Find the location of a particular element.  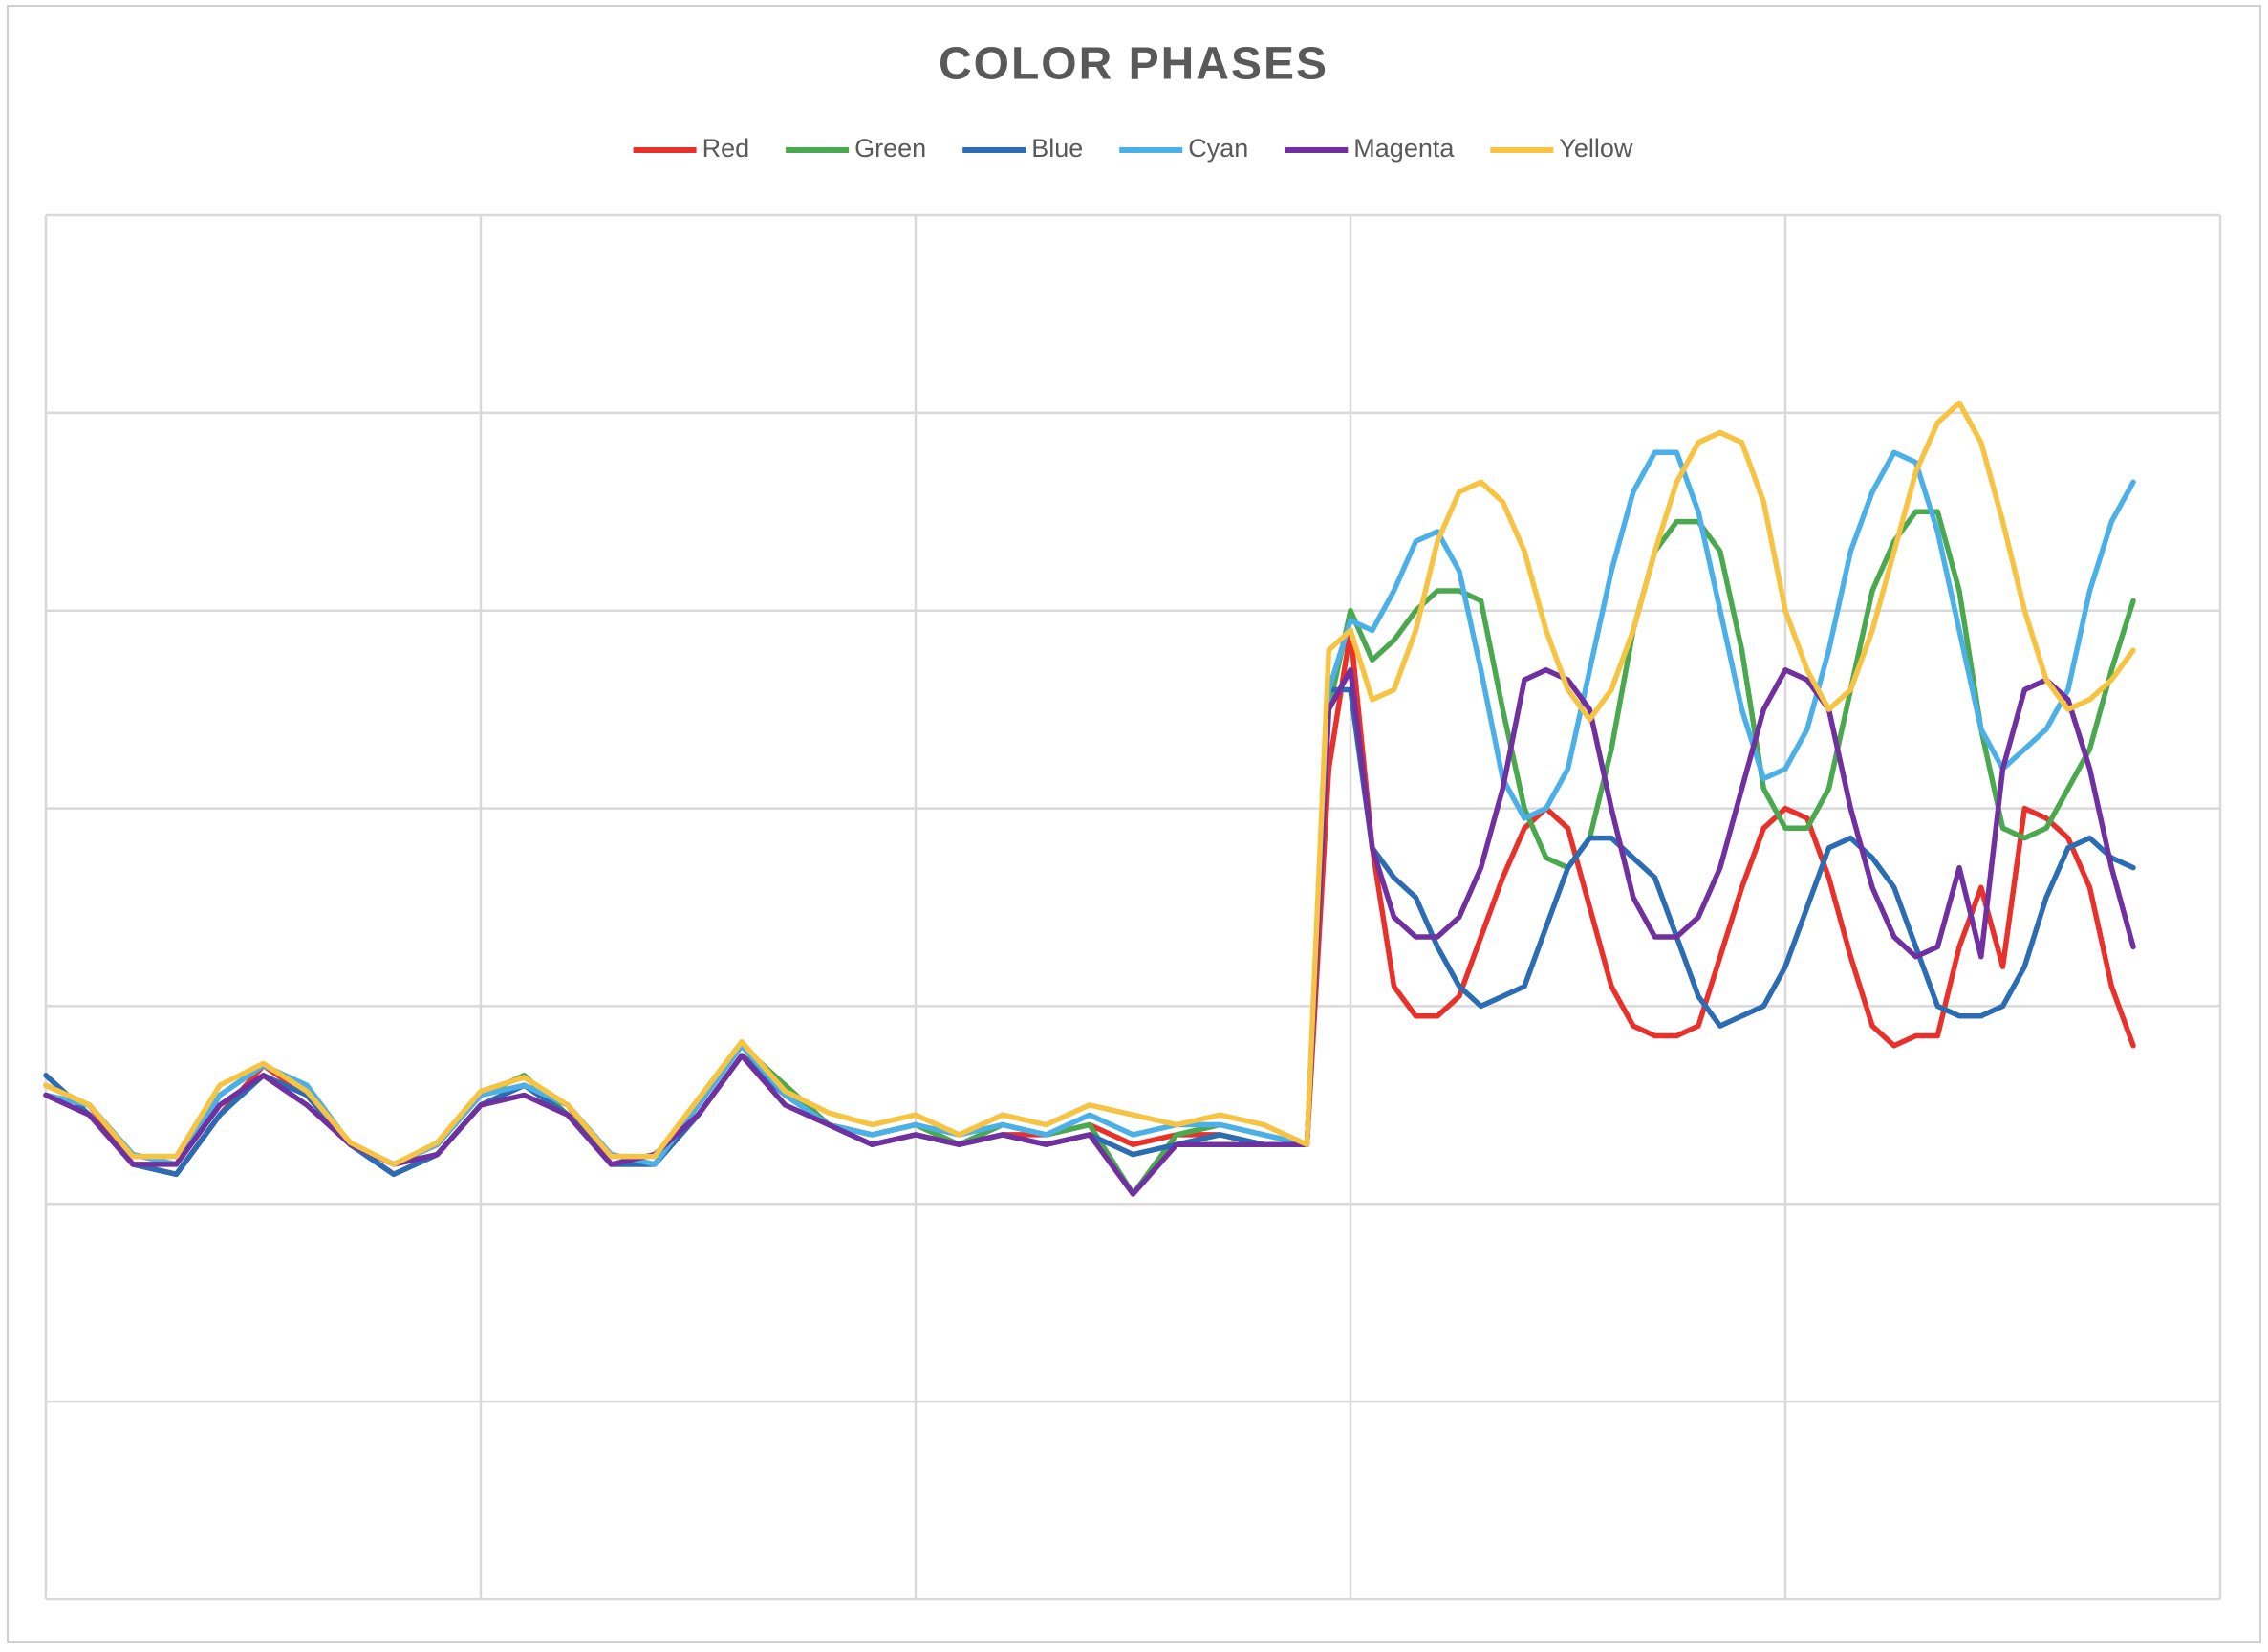

legend-label: Blue is located at coordinates (1057, 148).